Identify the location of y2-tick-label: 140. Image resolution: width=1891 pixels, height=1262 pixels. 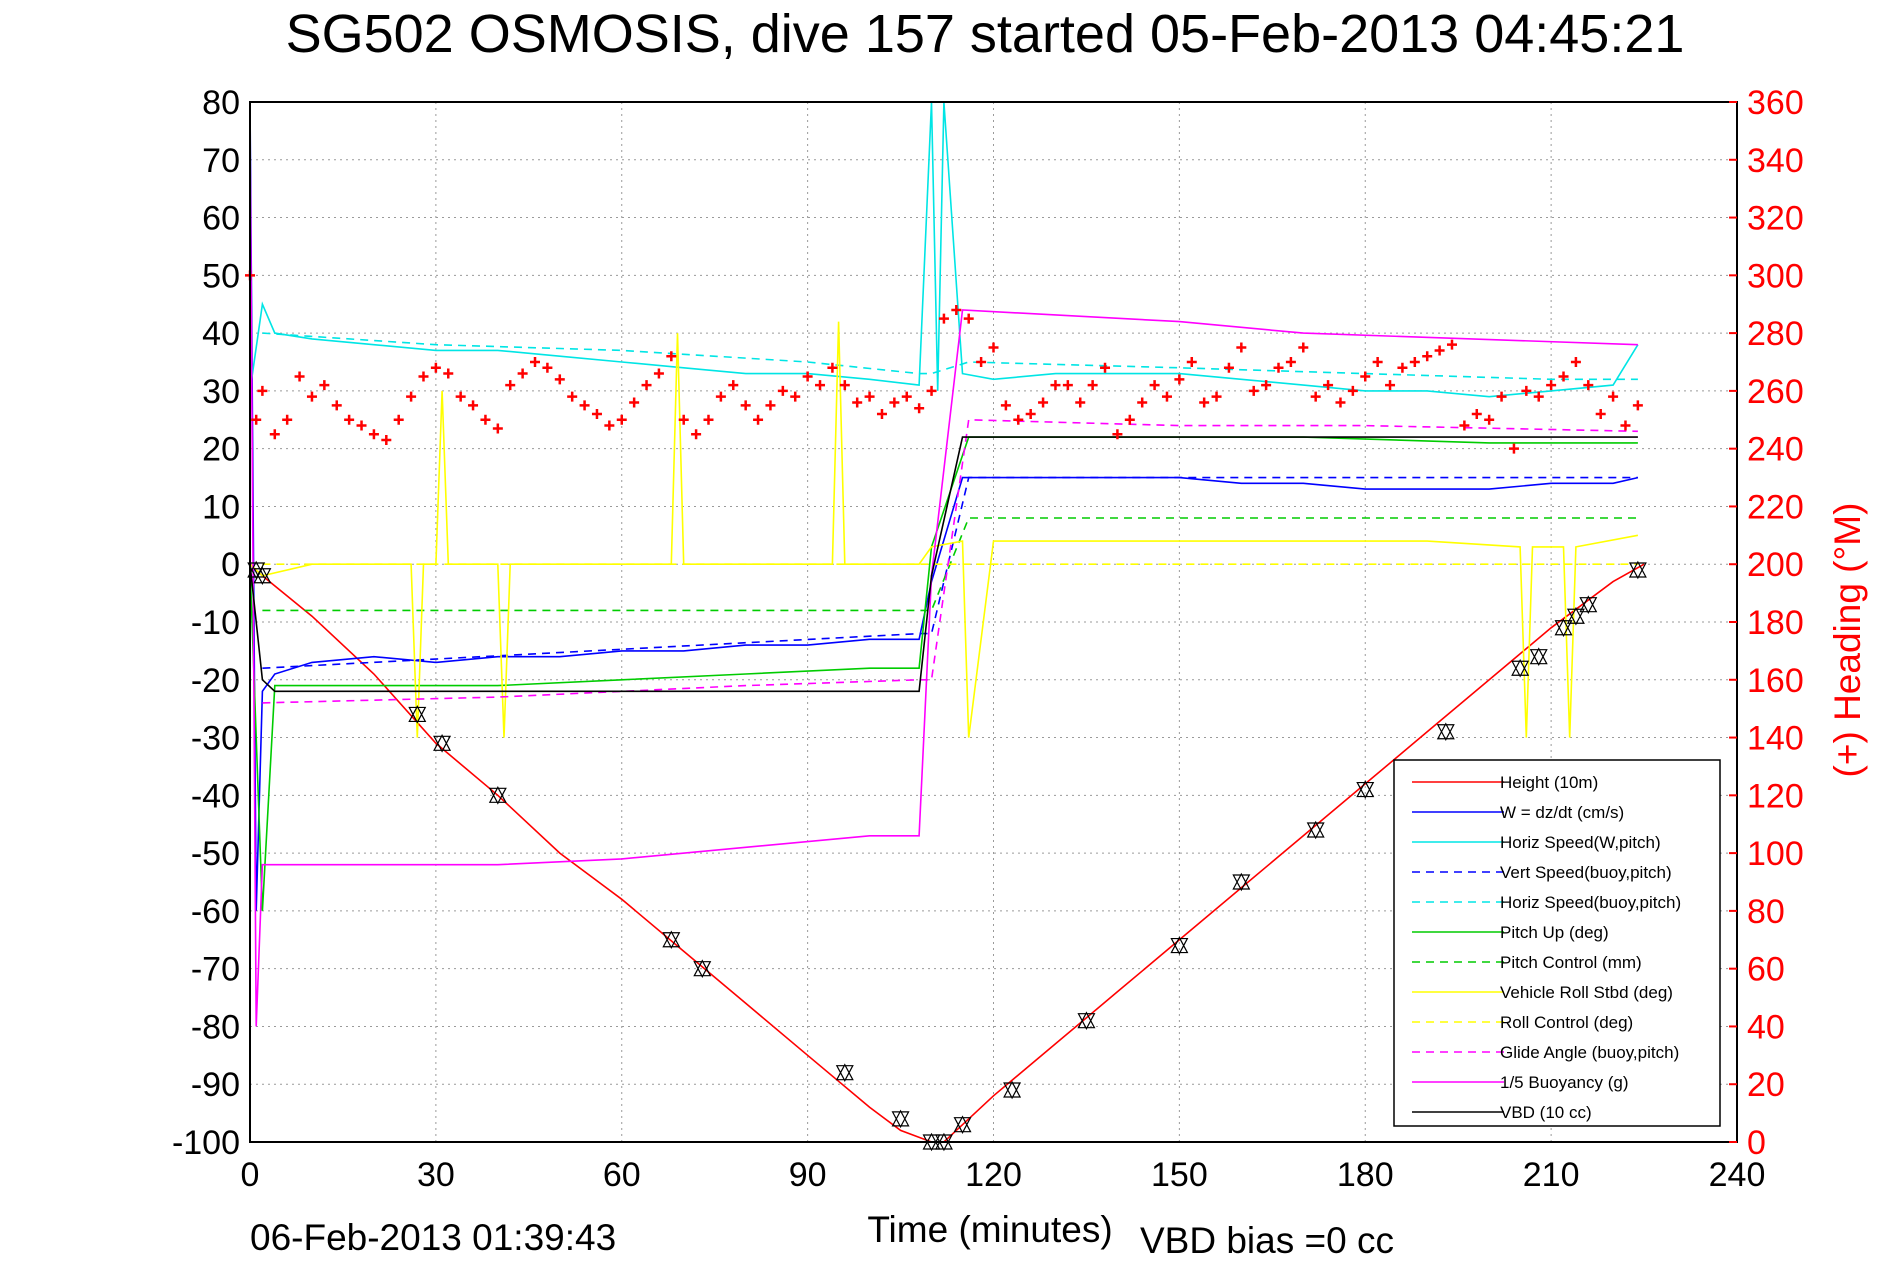
(1775, 739).